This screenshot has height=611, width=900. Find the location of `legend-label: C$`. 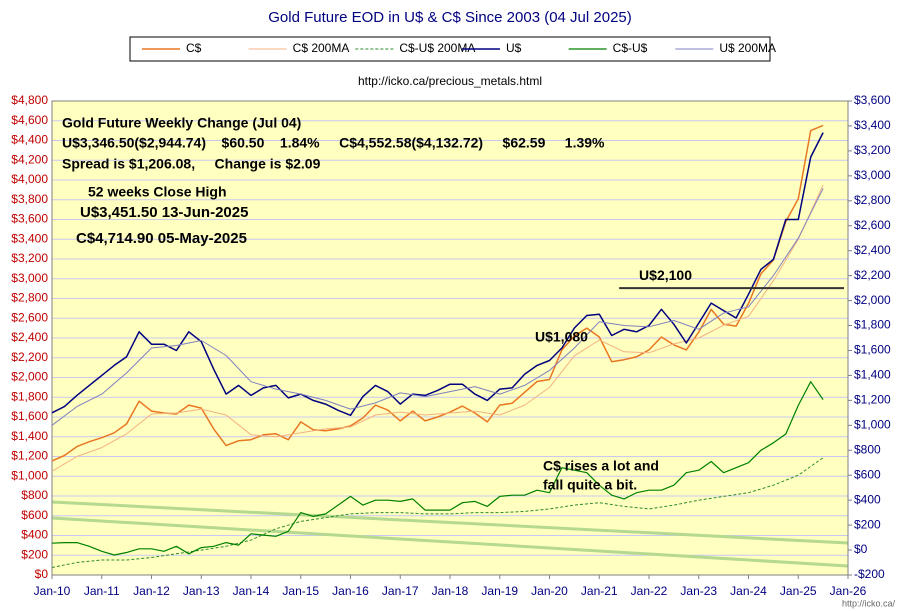

legend-label: C$ is located at coordinates (194, 48).